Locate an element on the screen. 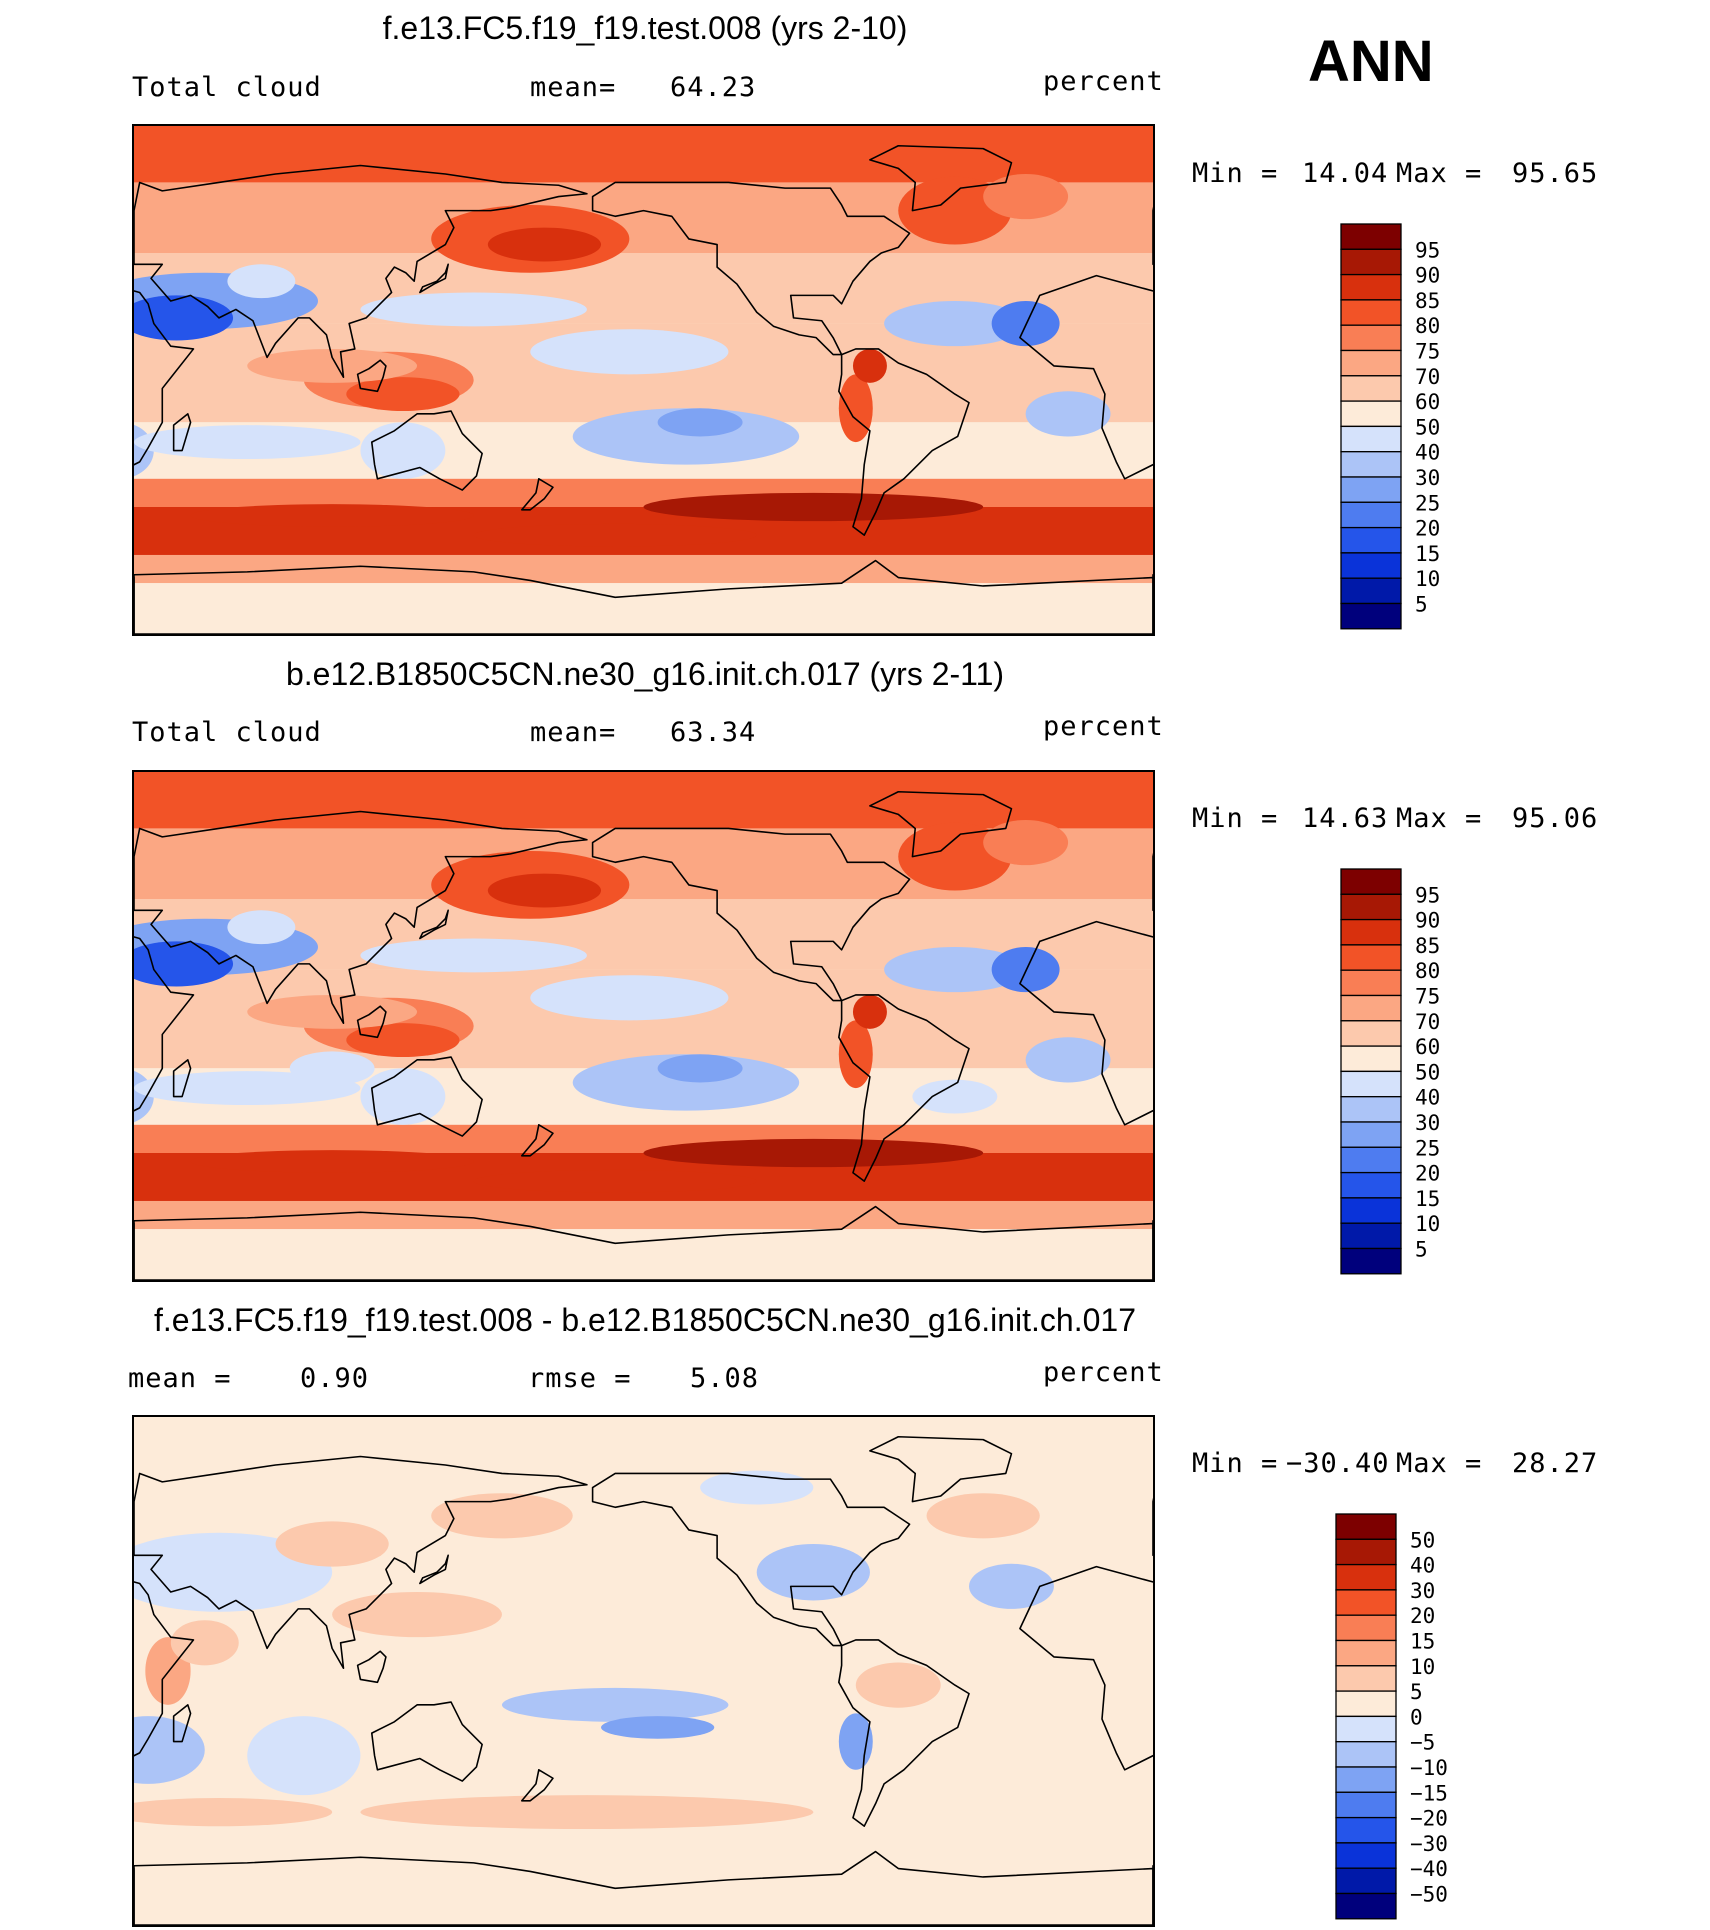 The width and height of the screenshot is (1710, 1930). colorbar-tick-label: −20 is located at coordinates (1429, 1819).